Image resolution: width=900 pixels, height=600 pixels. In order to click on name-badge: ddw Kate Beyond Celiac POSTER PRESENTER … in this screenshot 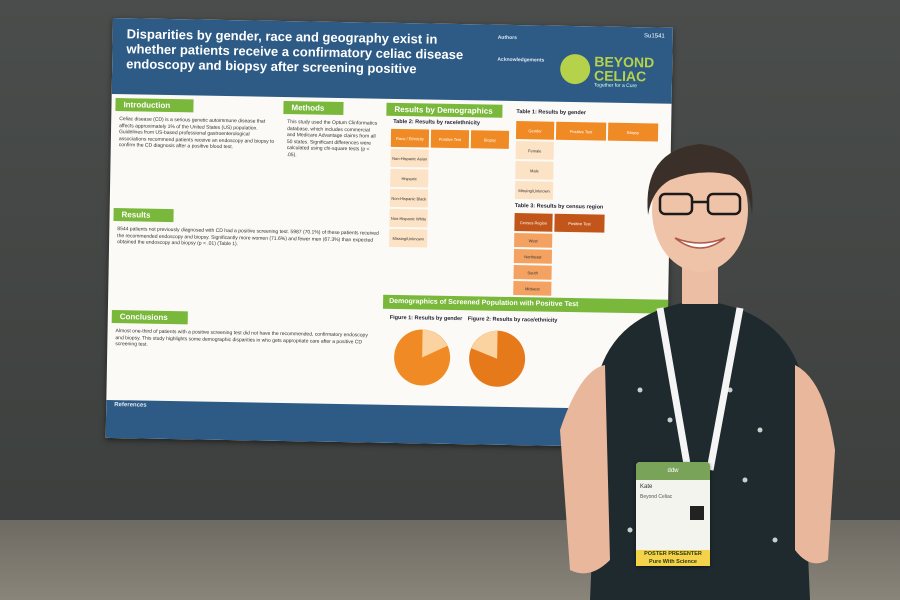, I will do `click(673, 514)`.